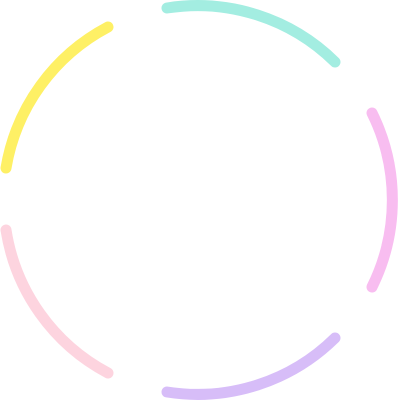  What do you see at coordinates (57, 97) in the screenshot?
I see `ring-segment-yellow` at bounding box center [57, 97].